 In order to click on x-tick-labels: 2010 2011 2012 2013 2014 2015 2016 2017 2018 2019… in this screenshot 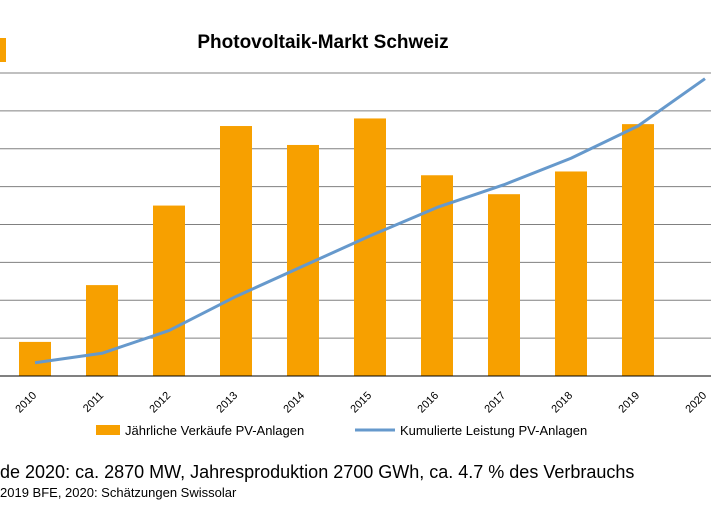, I will do `click(361, 403)`.